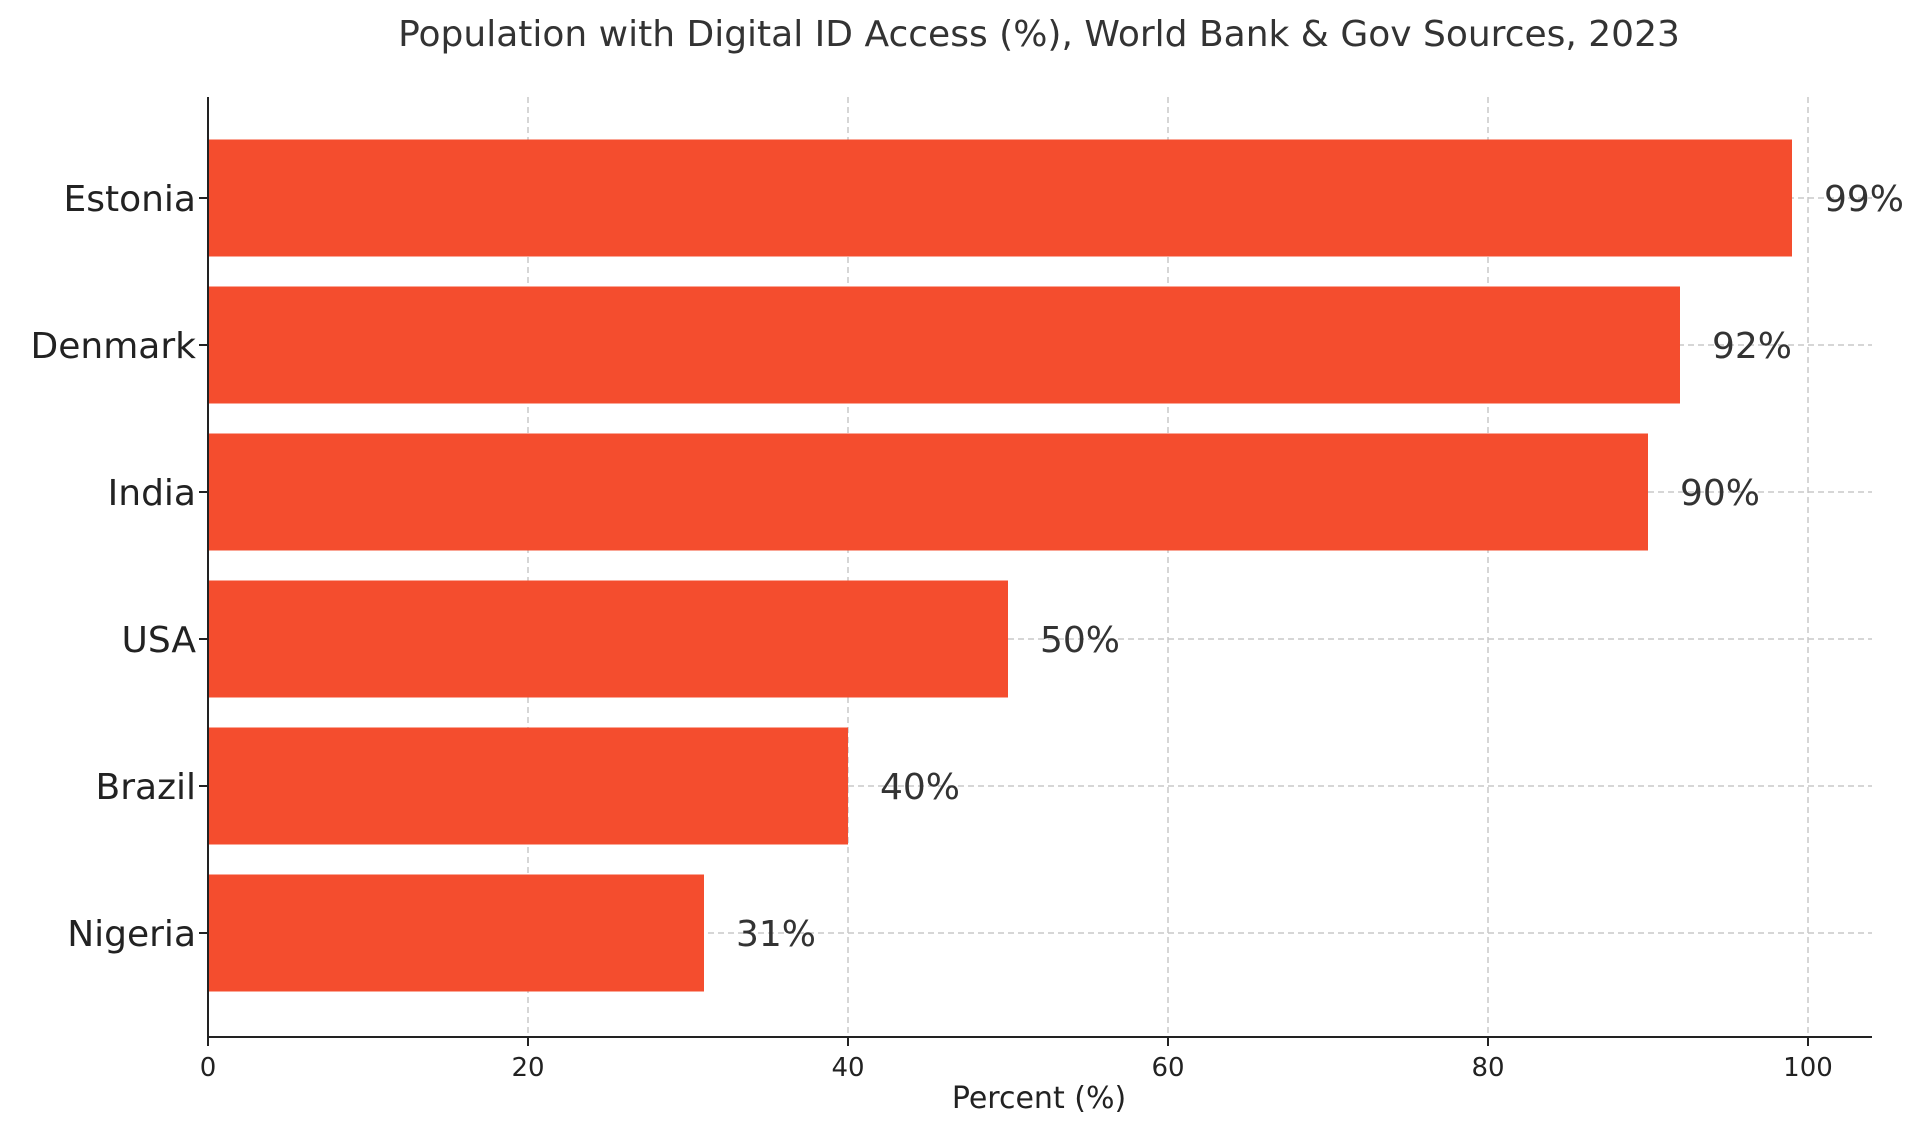 The width and height of the screenshot is (1920, 1130). I want to click on data-label-nigeria: 31%, so click(776, 934).